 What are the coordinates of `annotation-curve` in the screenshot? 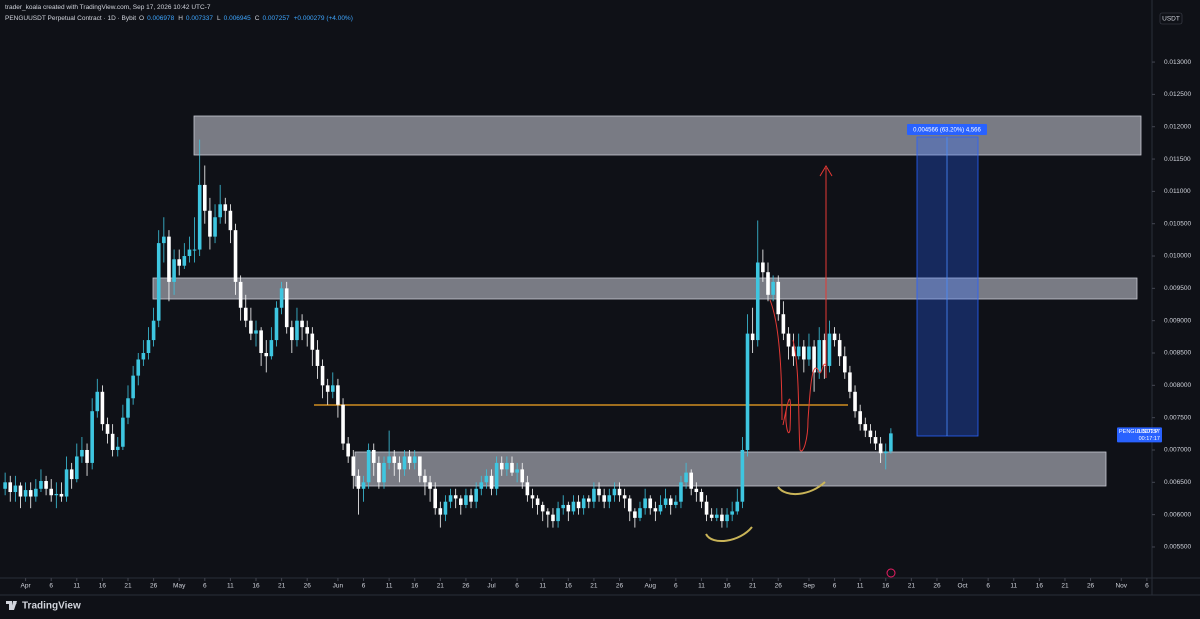 It's located at (729, 534).